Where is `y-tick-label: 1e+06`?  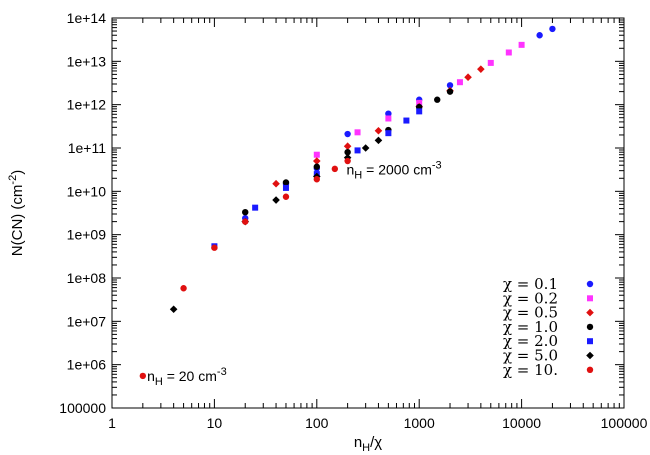 y-tick-label: 1e+06 is located at coordinates (87, 365).